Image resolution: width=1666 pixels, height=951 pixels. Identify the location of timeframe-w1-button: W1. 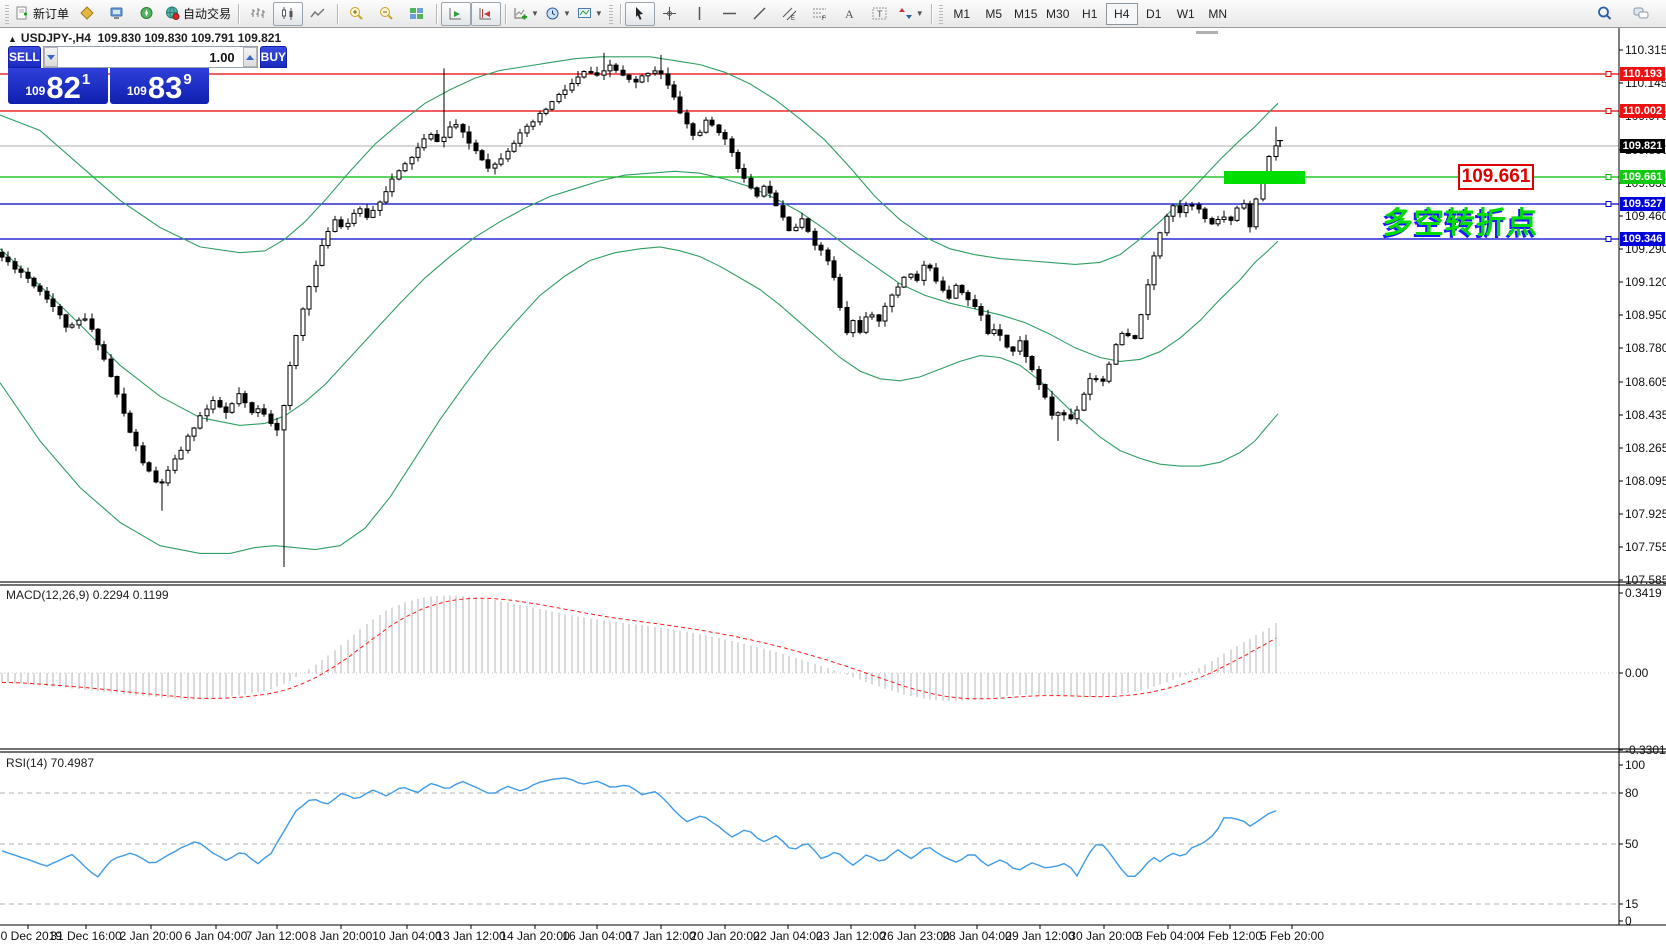
(1185, 13).